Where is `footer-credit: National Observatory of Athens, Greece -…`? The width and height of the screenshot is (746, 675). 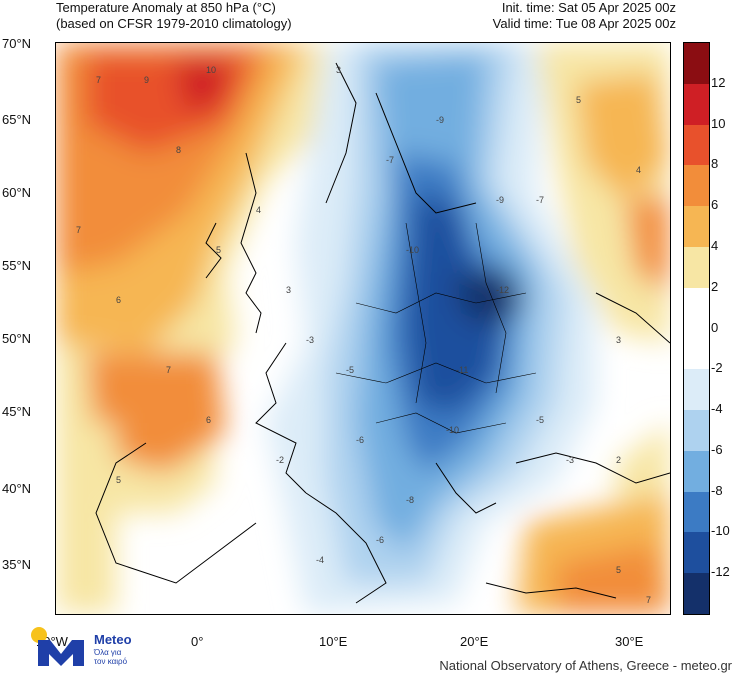 footer-credit: National Observatory of Athens, Greece -… is located at coordinates (585, 665).